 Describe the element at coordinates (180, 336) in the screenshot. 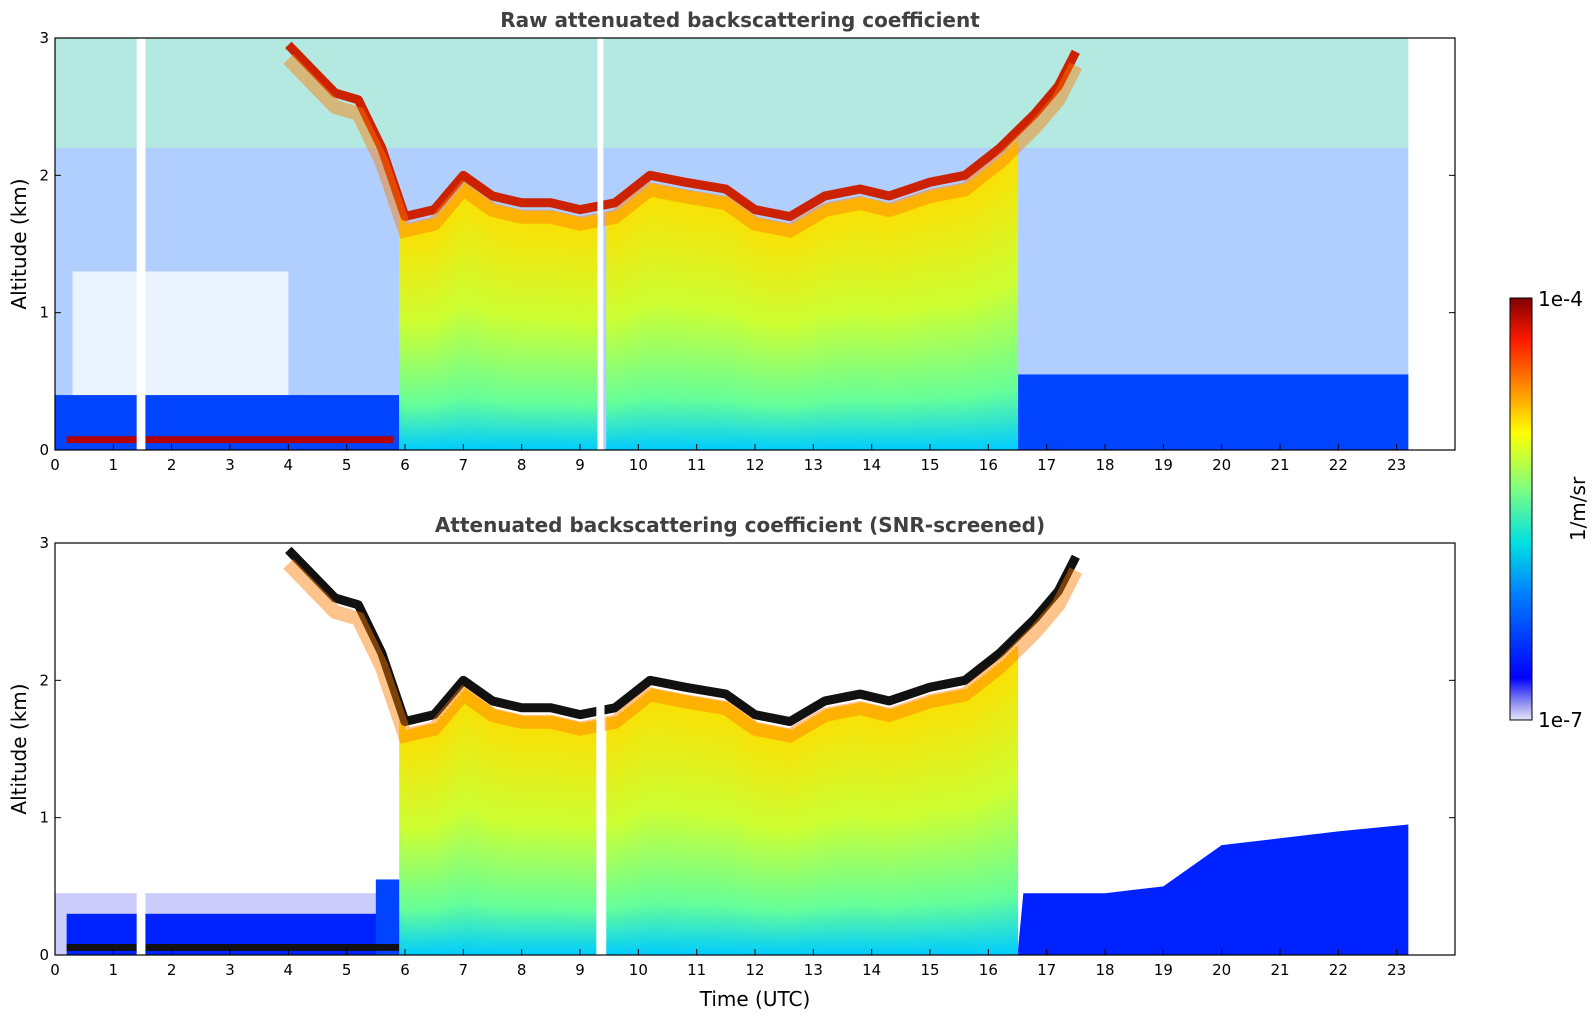

I see `clear-region` at that location.